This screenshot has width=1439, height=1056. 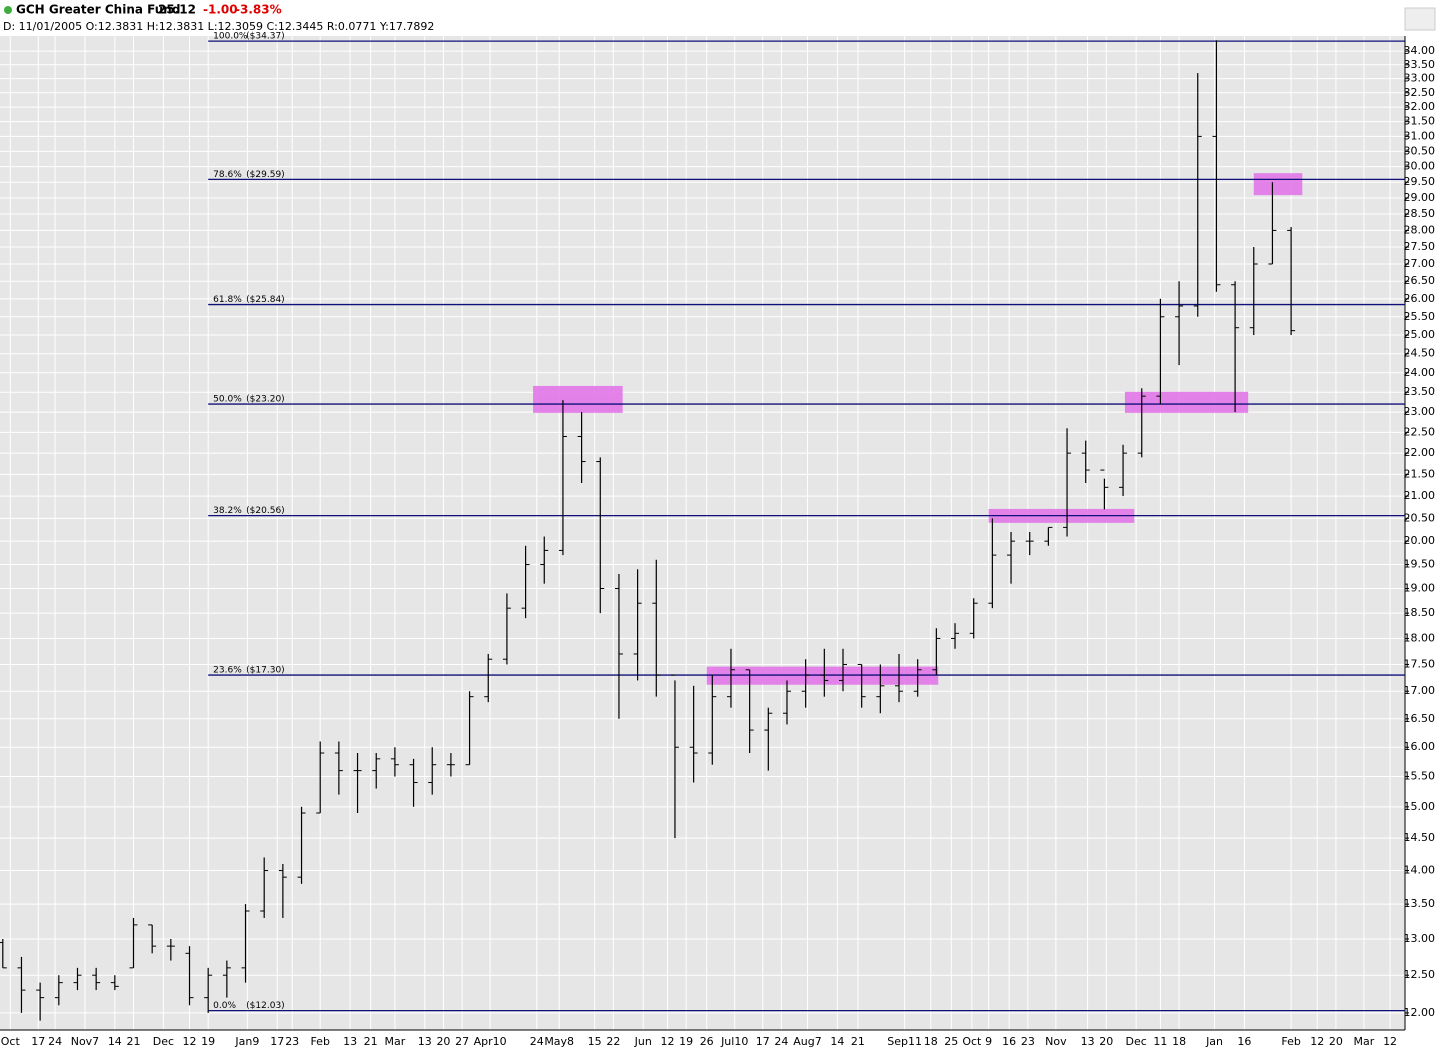 I want to click on y-tick-label: 33.50, so click(x=1420, y=64).